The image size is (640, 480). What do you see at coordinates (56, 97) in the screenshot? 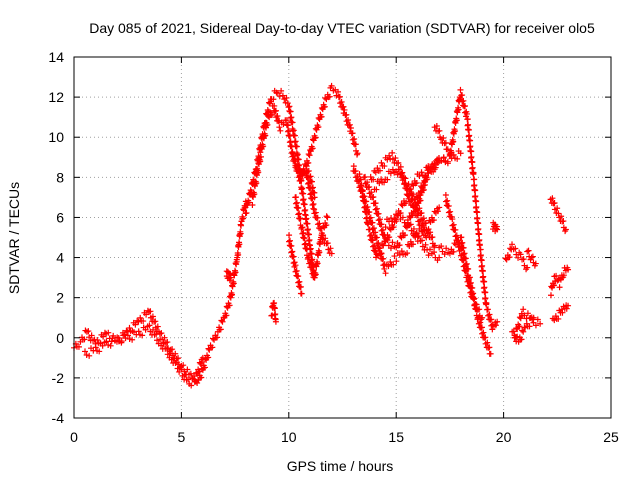
I see `y-tick-label: 12` at bounding box center [56, 97].